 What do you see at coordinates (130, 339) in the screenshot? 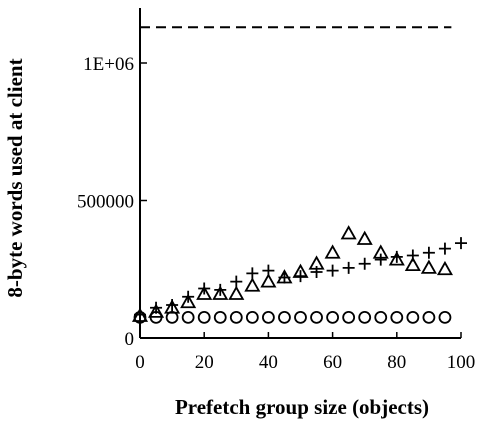
I see `y-tick-label: 0` at bounding box center [130, 339].